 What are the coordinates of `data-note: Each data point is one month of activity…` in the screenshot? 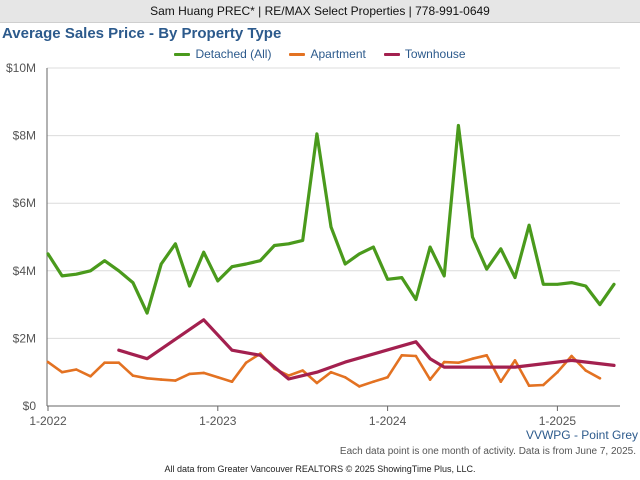 It's located at (487, 451).